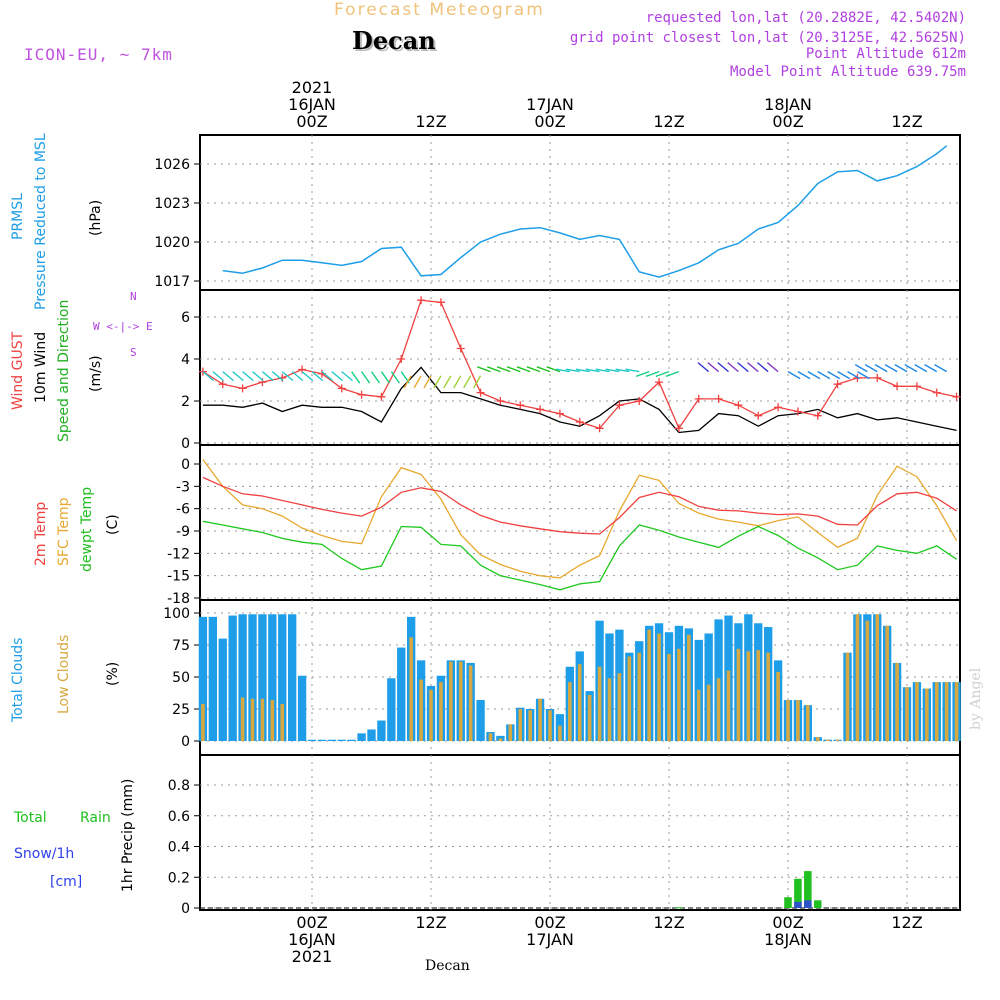 The width and height of the screenshot is (1000, 1000). Describe the element at coordinates (805, 18) in the screenshot. I see `requested-coords: requested lon,lat (20.2882E, 42.5402N)` at that location.